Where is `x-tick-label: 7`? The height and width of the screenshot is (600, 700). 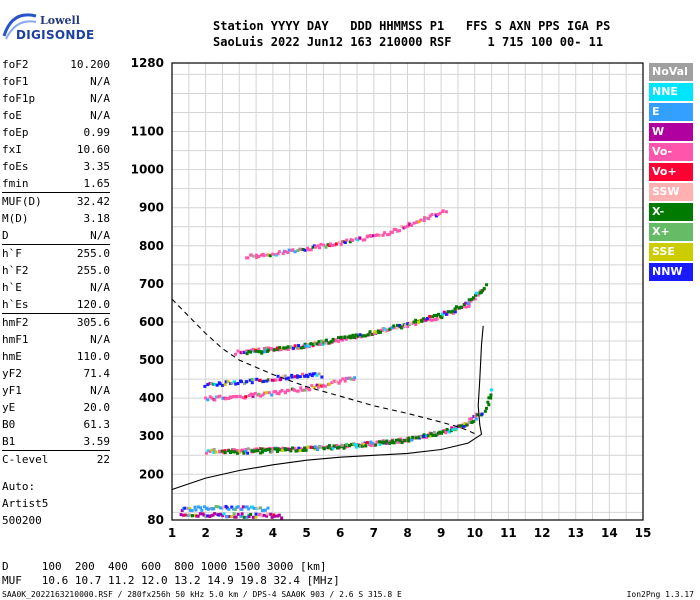
x-tick-label: 7 is located at coordinates (374, 533).